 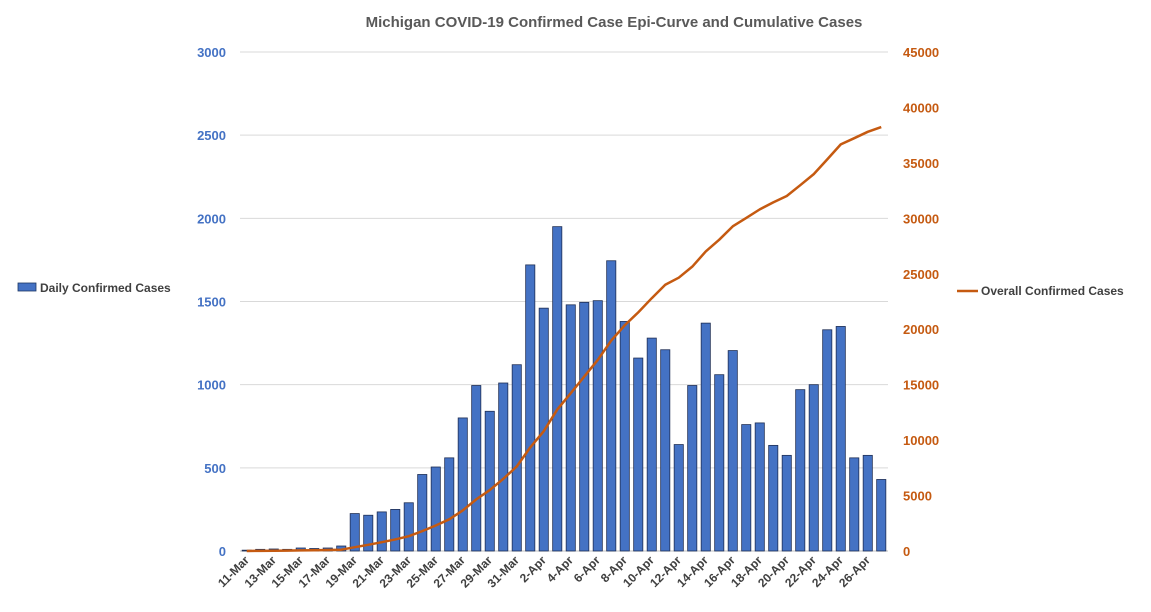 What do you see at coordinates (587, 569) in the screenshot?
I see `x-tick-label: 6-Apr` at bounding box center [587, 569].